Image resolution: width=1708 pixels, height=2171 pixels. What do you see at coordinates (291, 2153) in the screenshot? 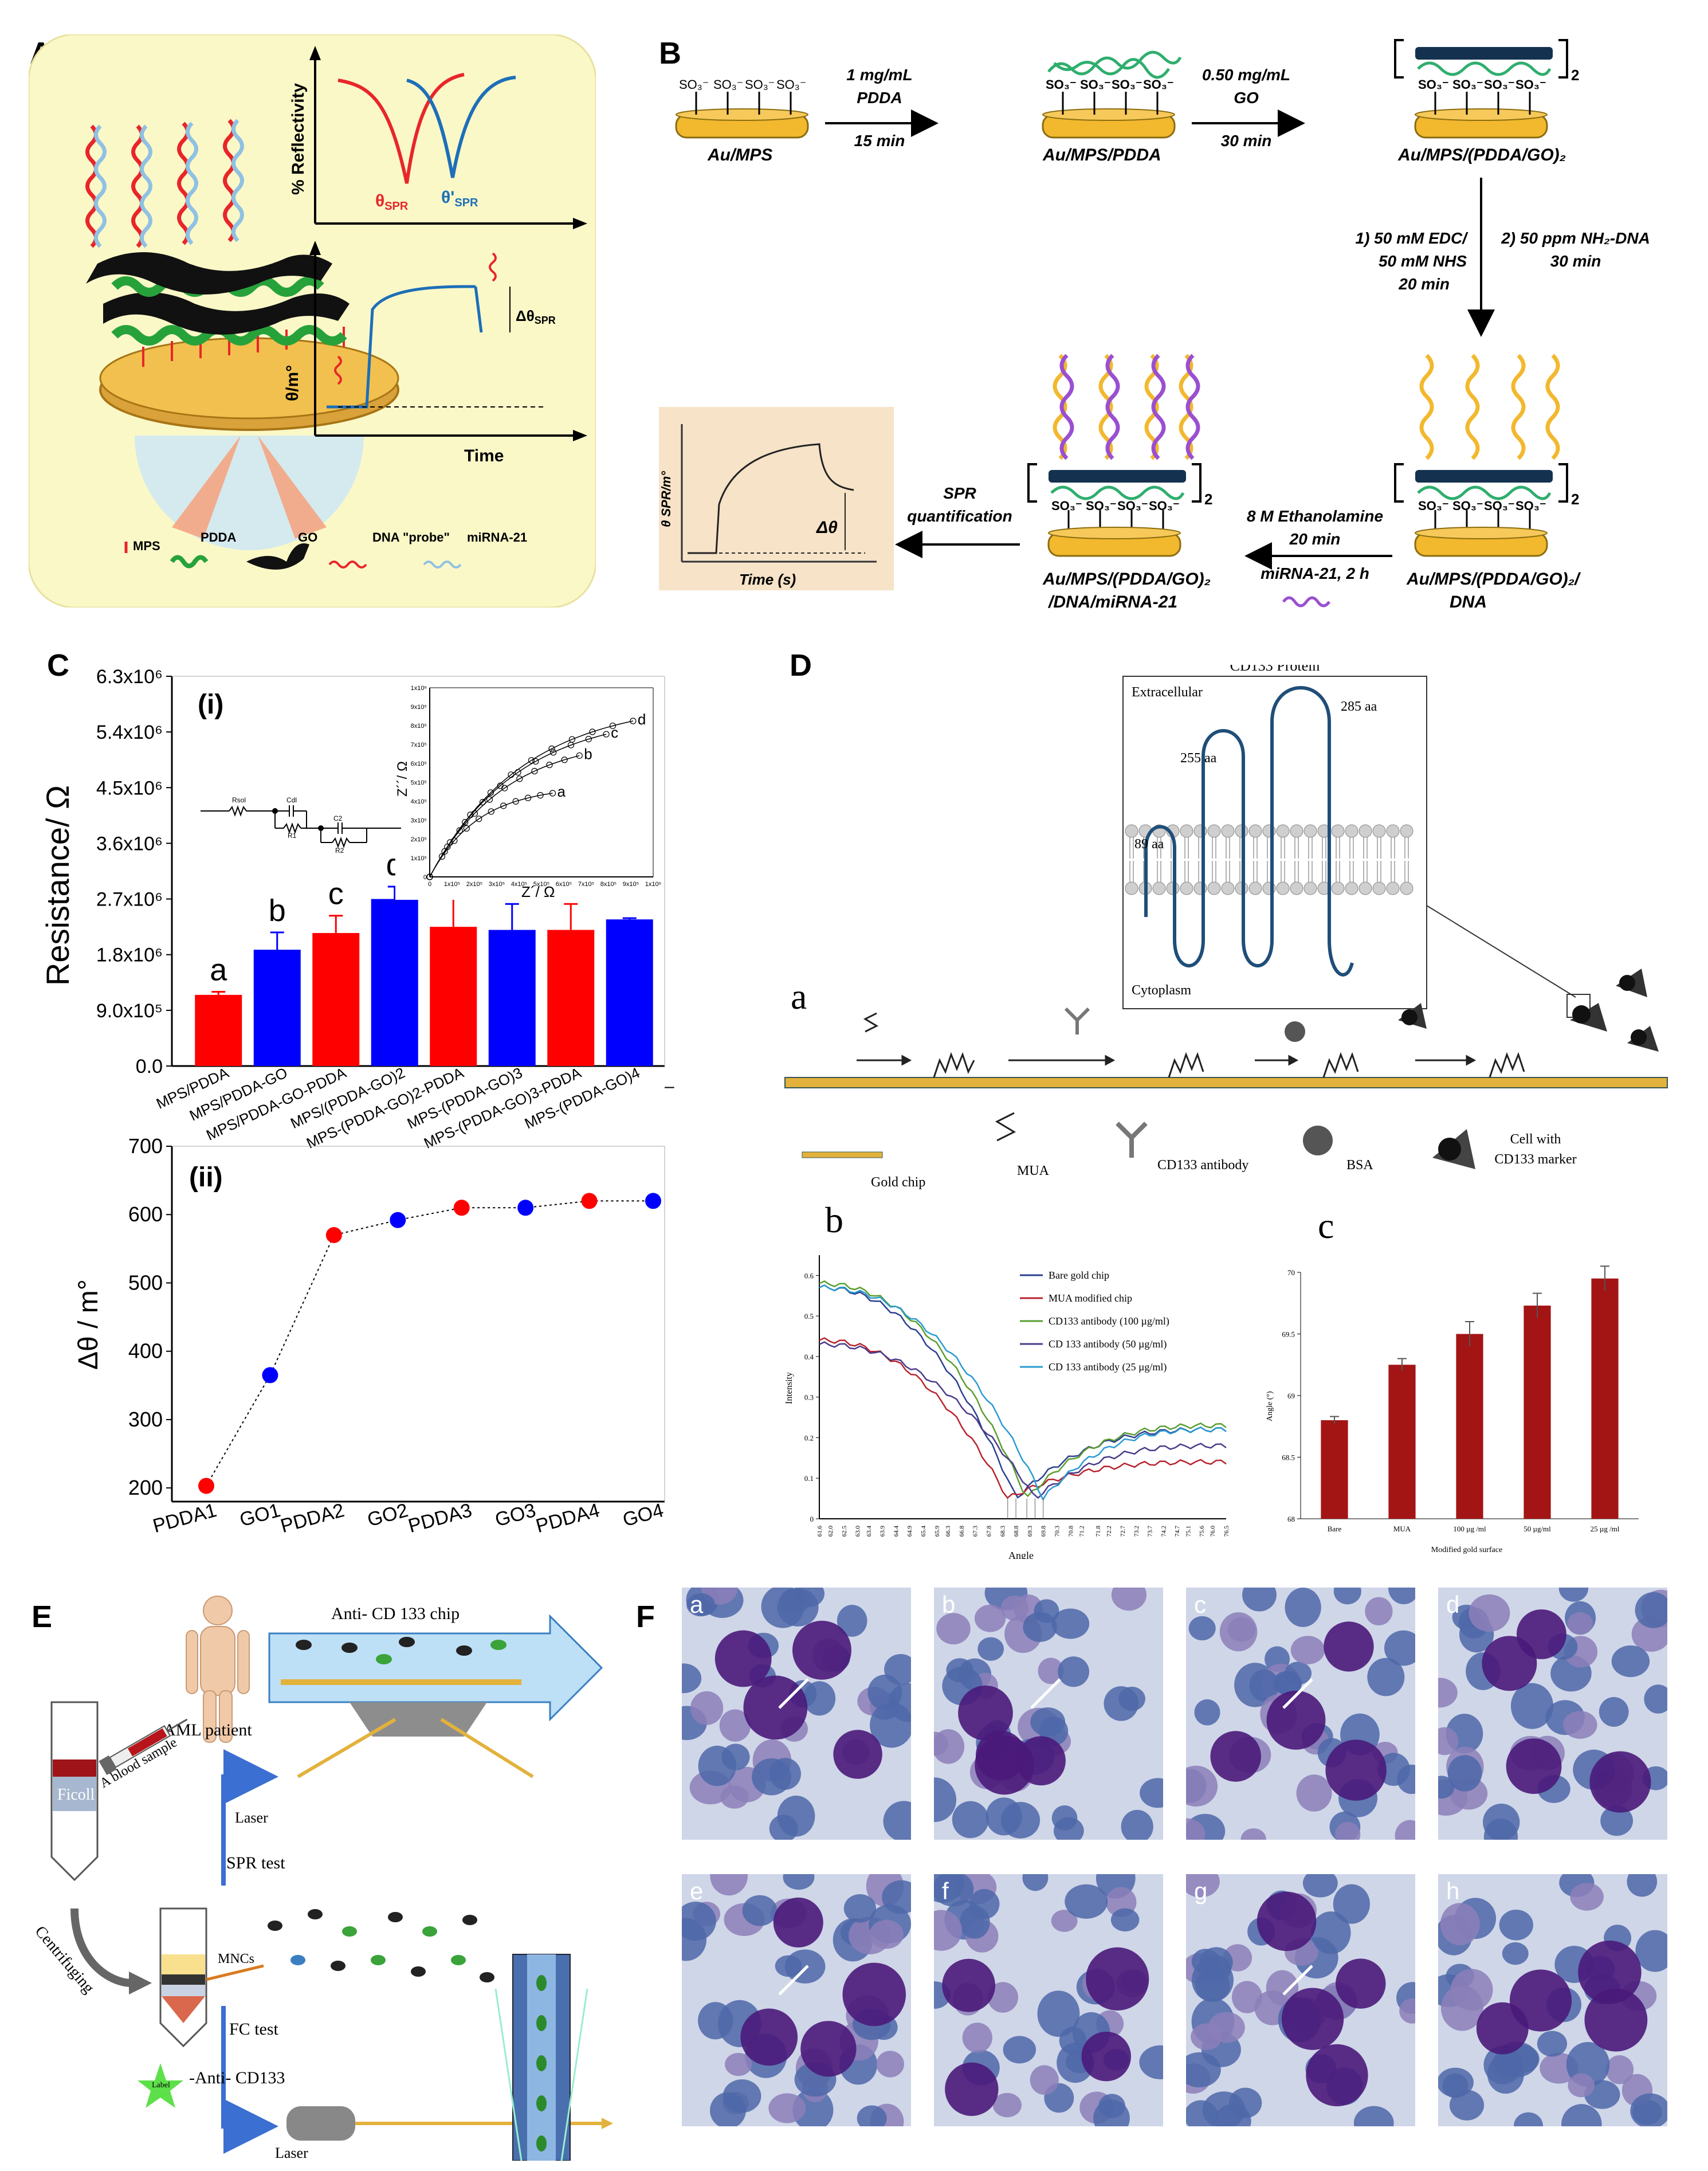
I see `laser2-label: Laser` at bounding box center [291, 2153].